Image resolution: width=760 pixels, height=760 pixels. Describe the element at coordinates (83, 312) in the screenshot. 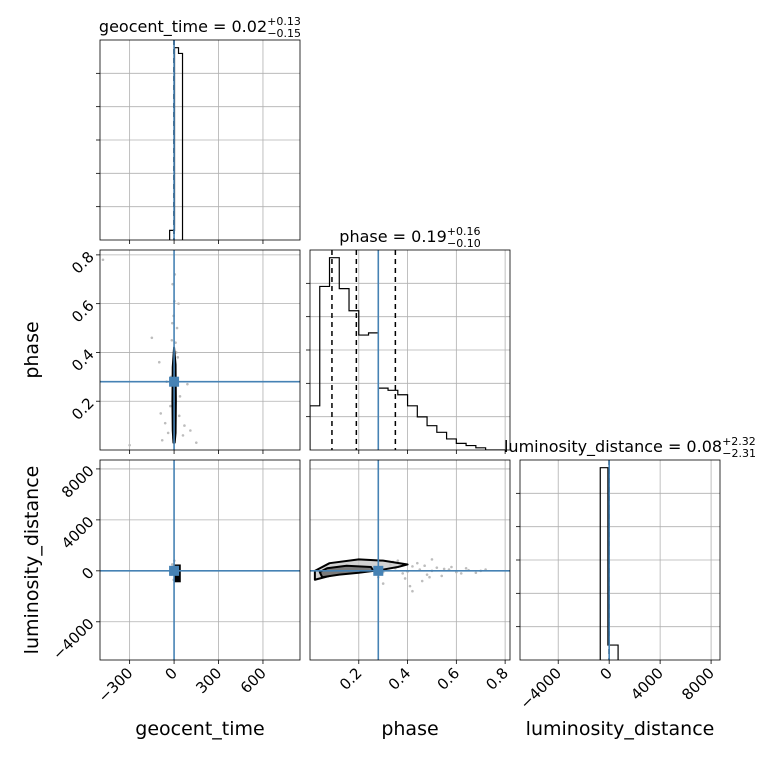

I see `ytick-label-phase: 0.6` at that location.